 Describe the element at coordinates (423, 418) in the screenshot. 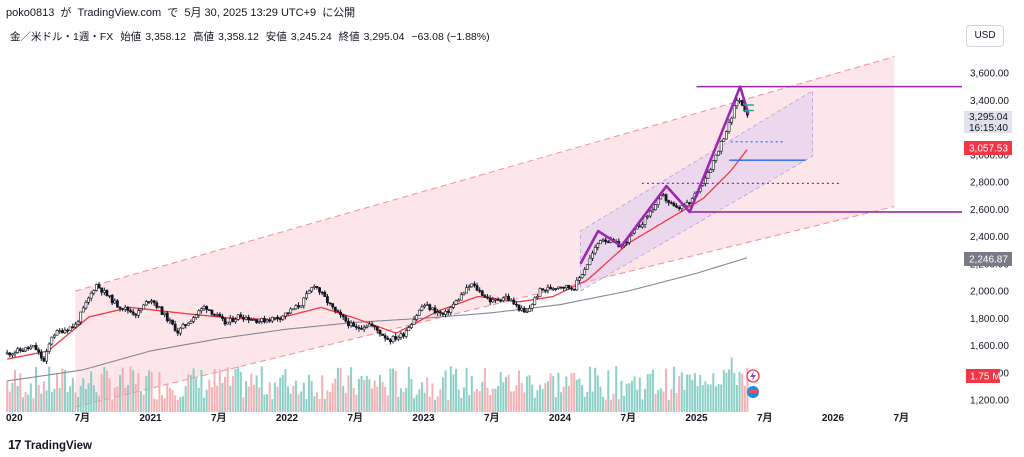

I see `time-tick-label: 2023` at that location.